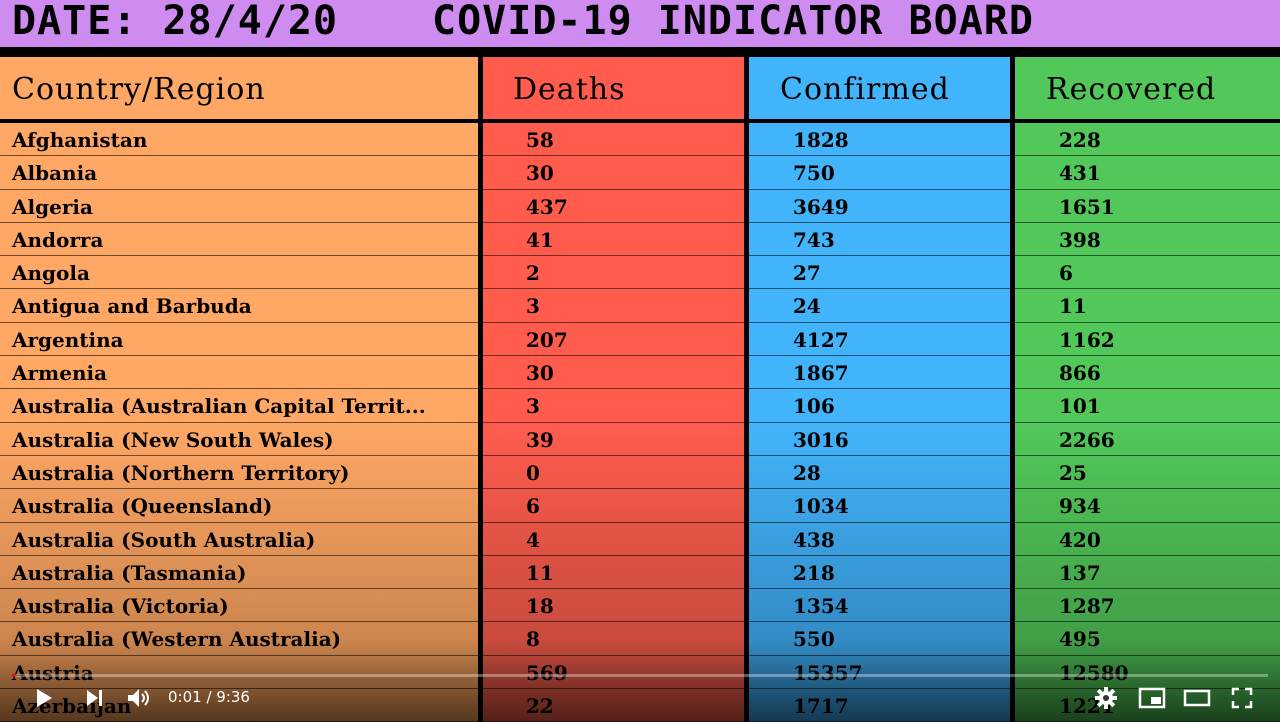  Describe the element at coordinates (613, 606) in the screenshot. I see `deaths-cell: 18` at that location.